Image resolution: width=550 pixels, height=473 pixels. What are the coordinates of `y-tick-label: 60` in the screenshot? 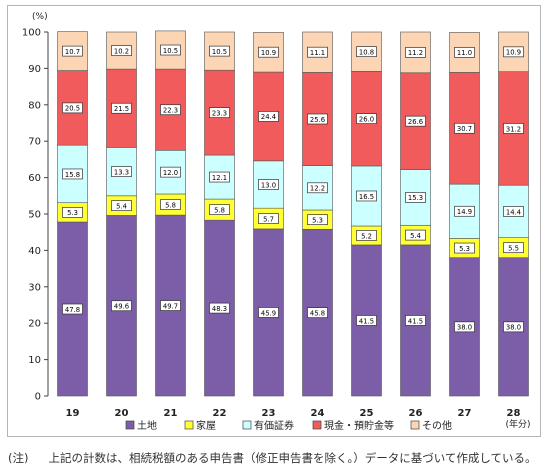 It's located at (34, 178).